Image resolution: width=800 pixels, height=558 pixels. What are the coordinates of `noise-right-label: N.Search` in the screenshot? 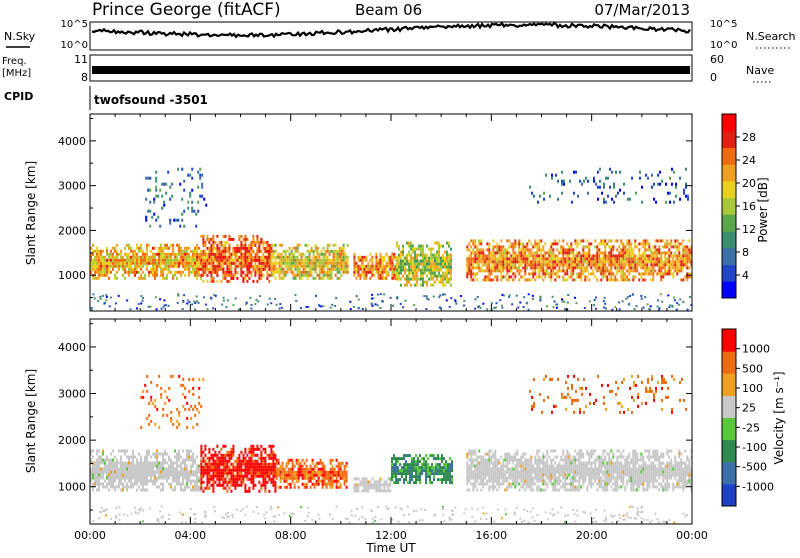 It's located at (771, 36).